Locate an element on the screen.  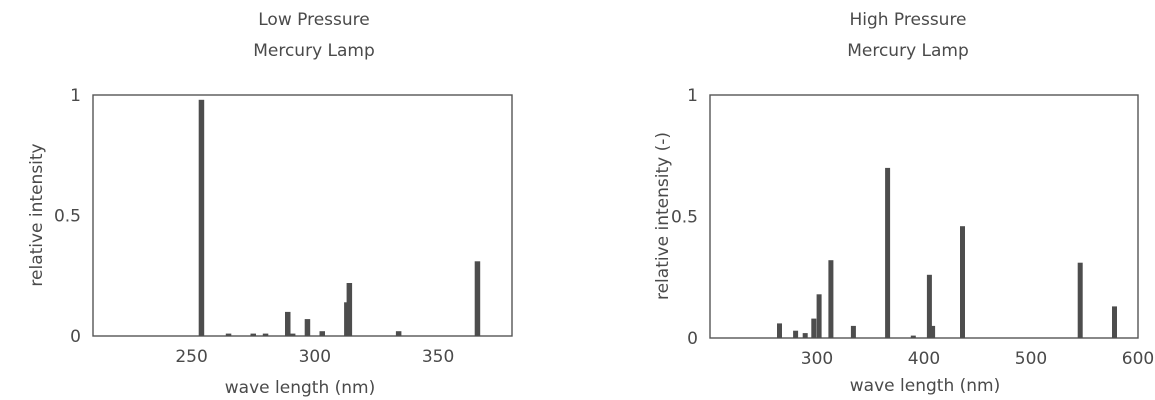
x-tick-label: 600 is located at coordinates (1138, 359).